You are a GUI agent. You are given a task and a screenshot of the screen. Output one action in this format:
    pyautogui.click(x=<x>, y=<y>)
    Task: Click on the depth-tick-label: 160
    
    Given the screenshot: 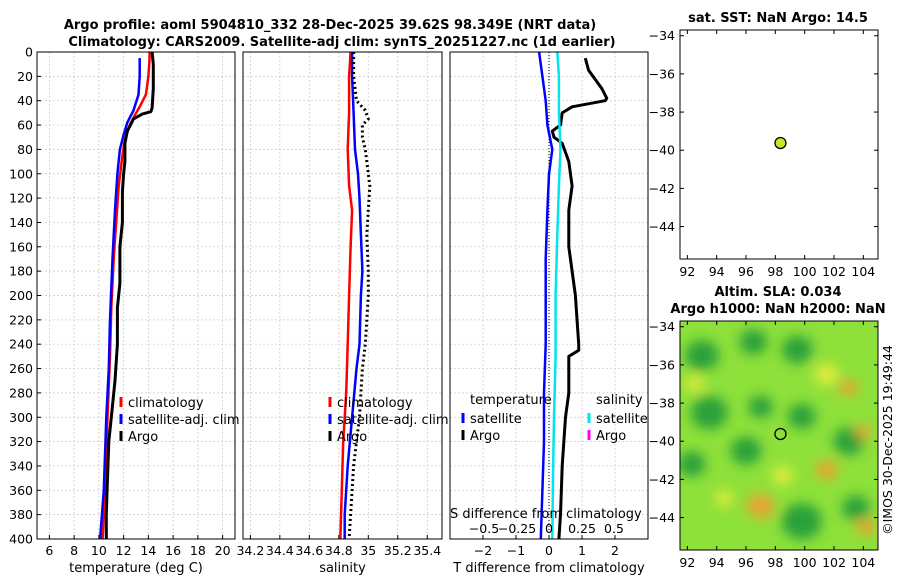 What is the action you would take?
    pyautogui.click(x=21, y=246)
    